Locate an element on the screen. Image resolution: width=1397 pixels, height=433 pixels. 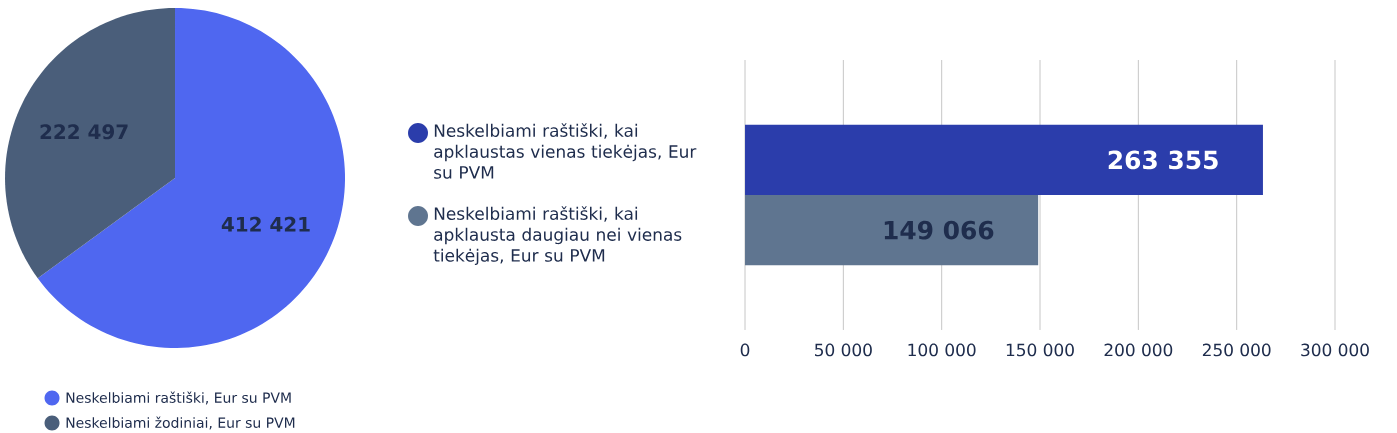
legend-label: Neskelbiami žodiniai, Eur su PVM is located at coordinates (180, 423).